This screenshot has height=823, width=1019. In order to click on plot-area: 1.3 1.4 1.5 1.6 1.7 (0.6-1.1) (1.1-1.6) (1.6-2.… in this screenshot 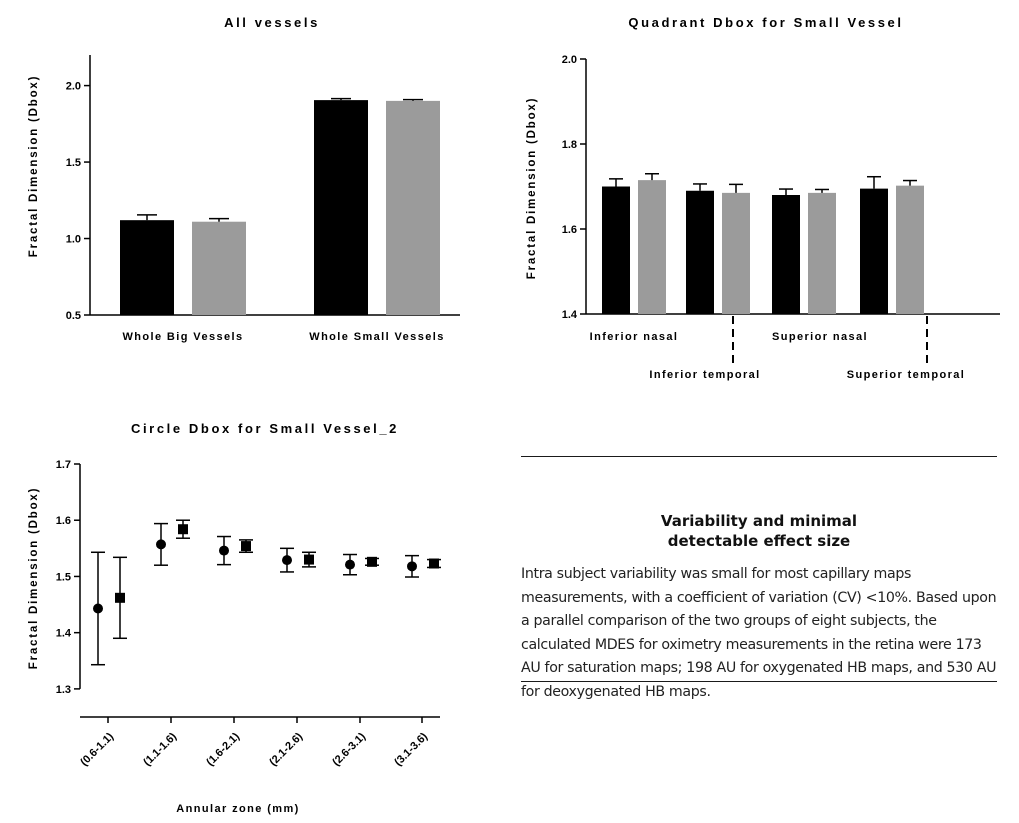, I will do `click(248, 614)`.